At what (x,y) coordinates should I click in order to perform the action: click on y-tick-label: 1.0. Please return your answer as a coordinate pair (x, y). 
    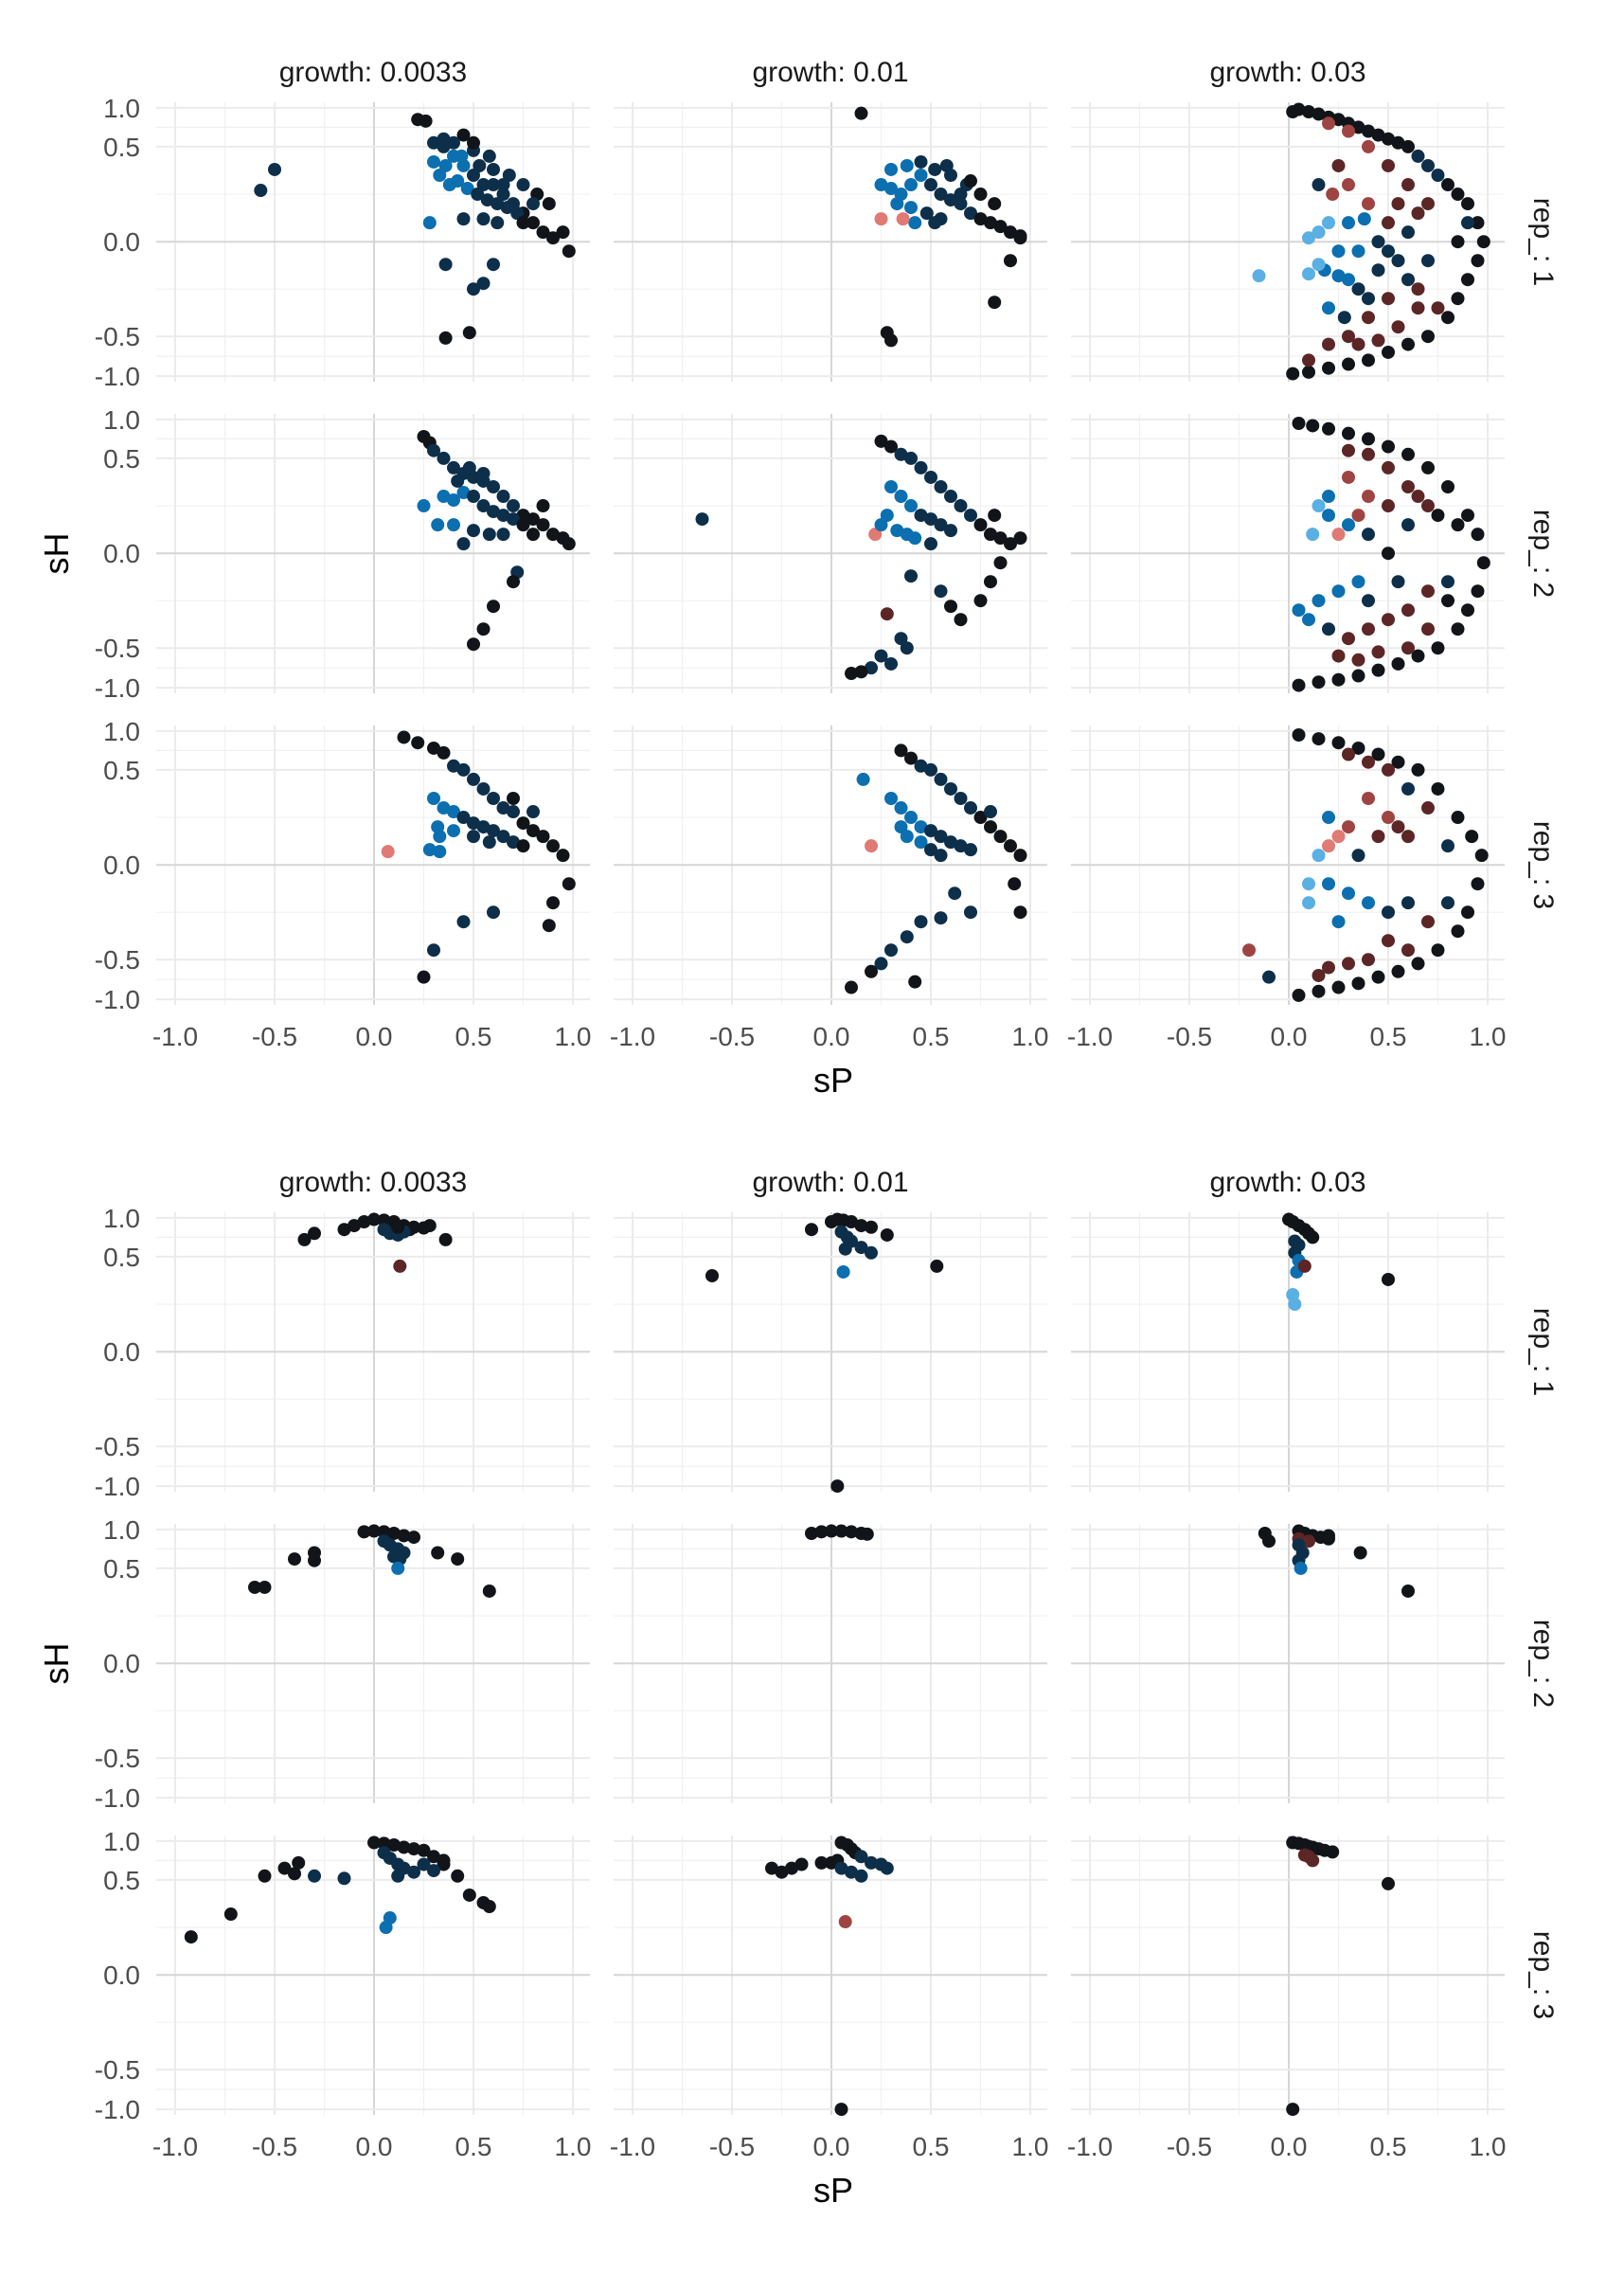
    Looking at the image, I should click on (121, 1218).